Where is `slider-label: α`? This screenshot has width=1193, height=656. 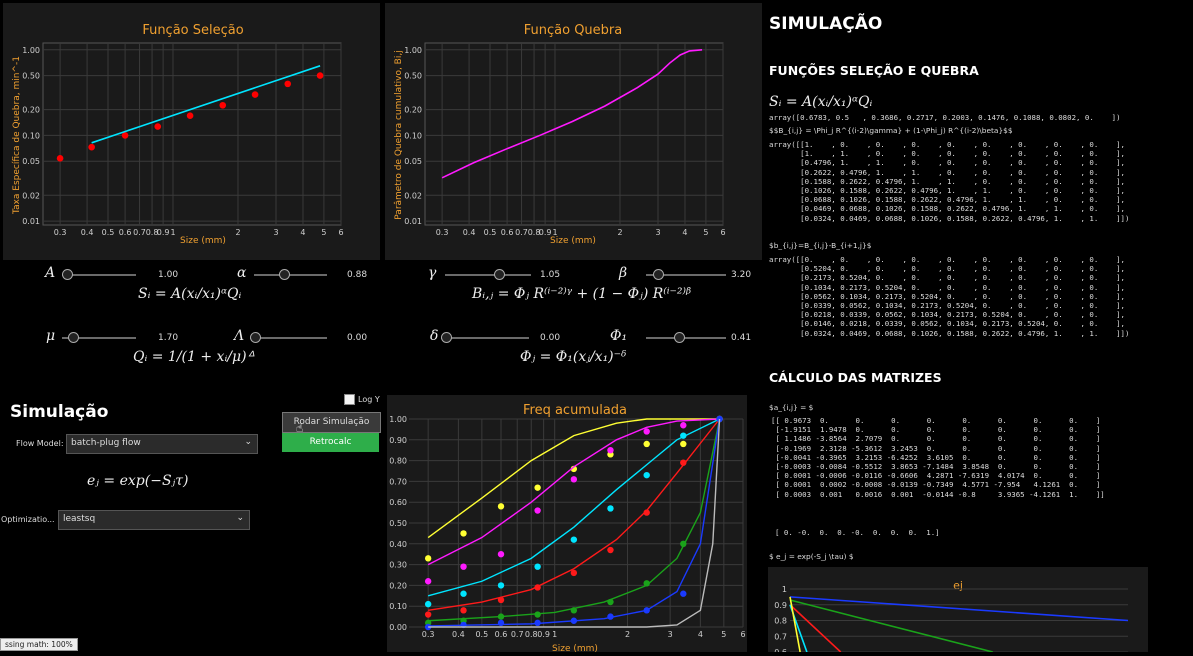 slider-label: α is located at coordinates (242, 273).